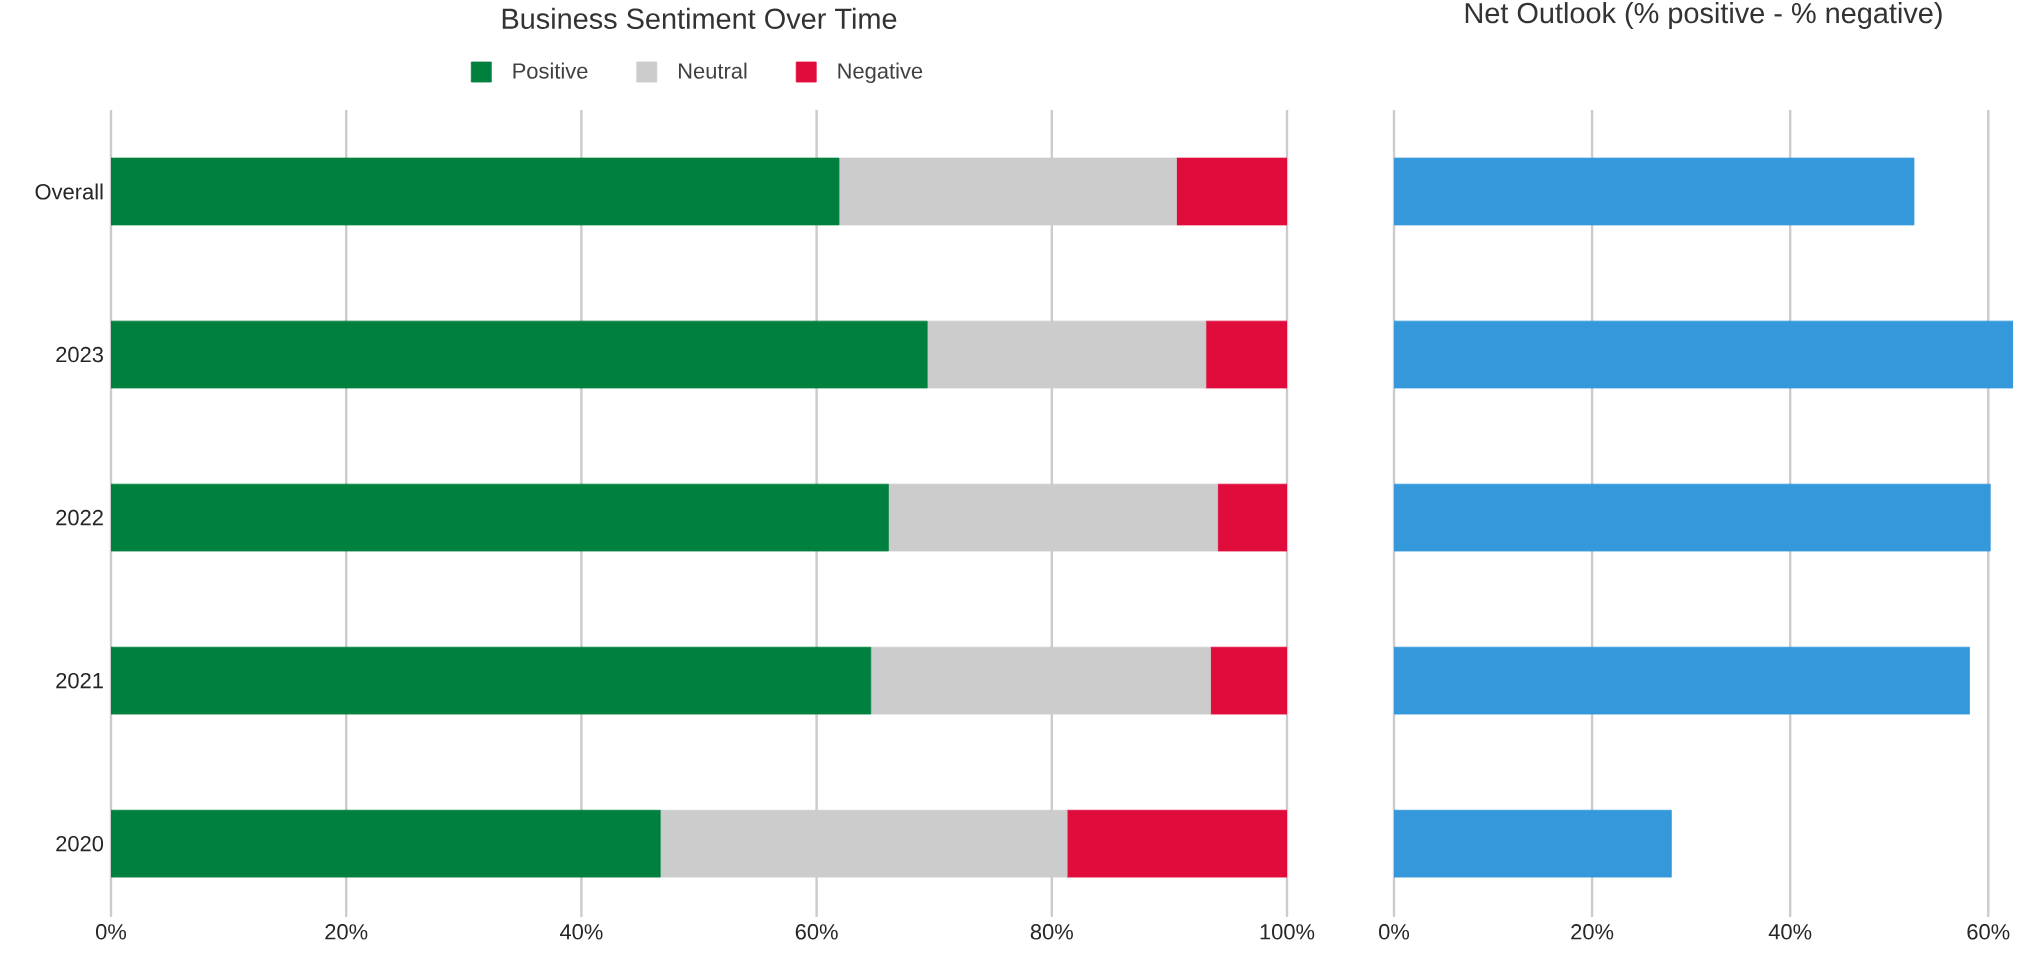 The width and height of the screenshot is (2039, 963). I want to click on y-tick-label: 2020, so click(80, 843).